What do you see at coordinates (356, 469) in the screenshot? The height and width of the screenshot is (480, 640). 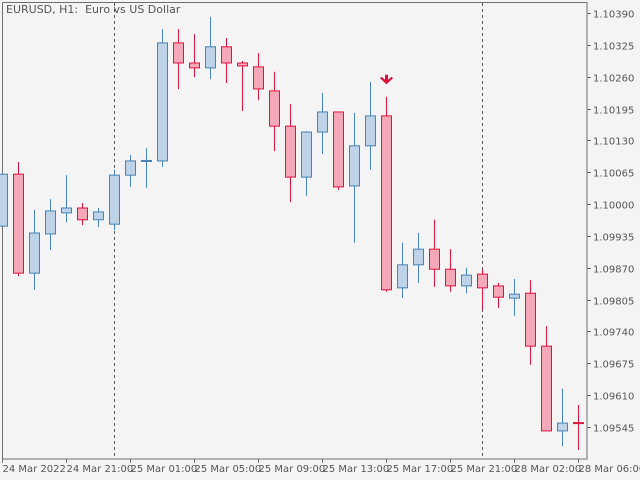 I see `time-tick-label: 25 Mar 13:00` at bounding box center [356, 469].